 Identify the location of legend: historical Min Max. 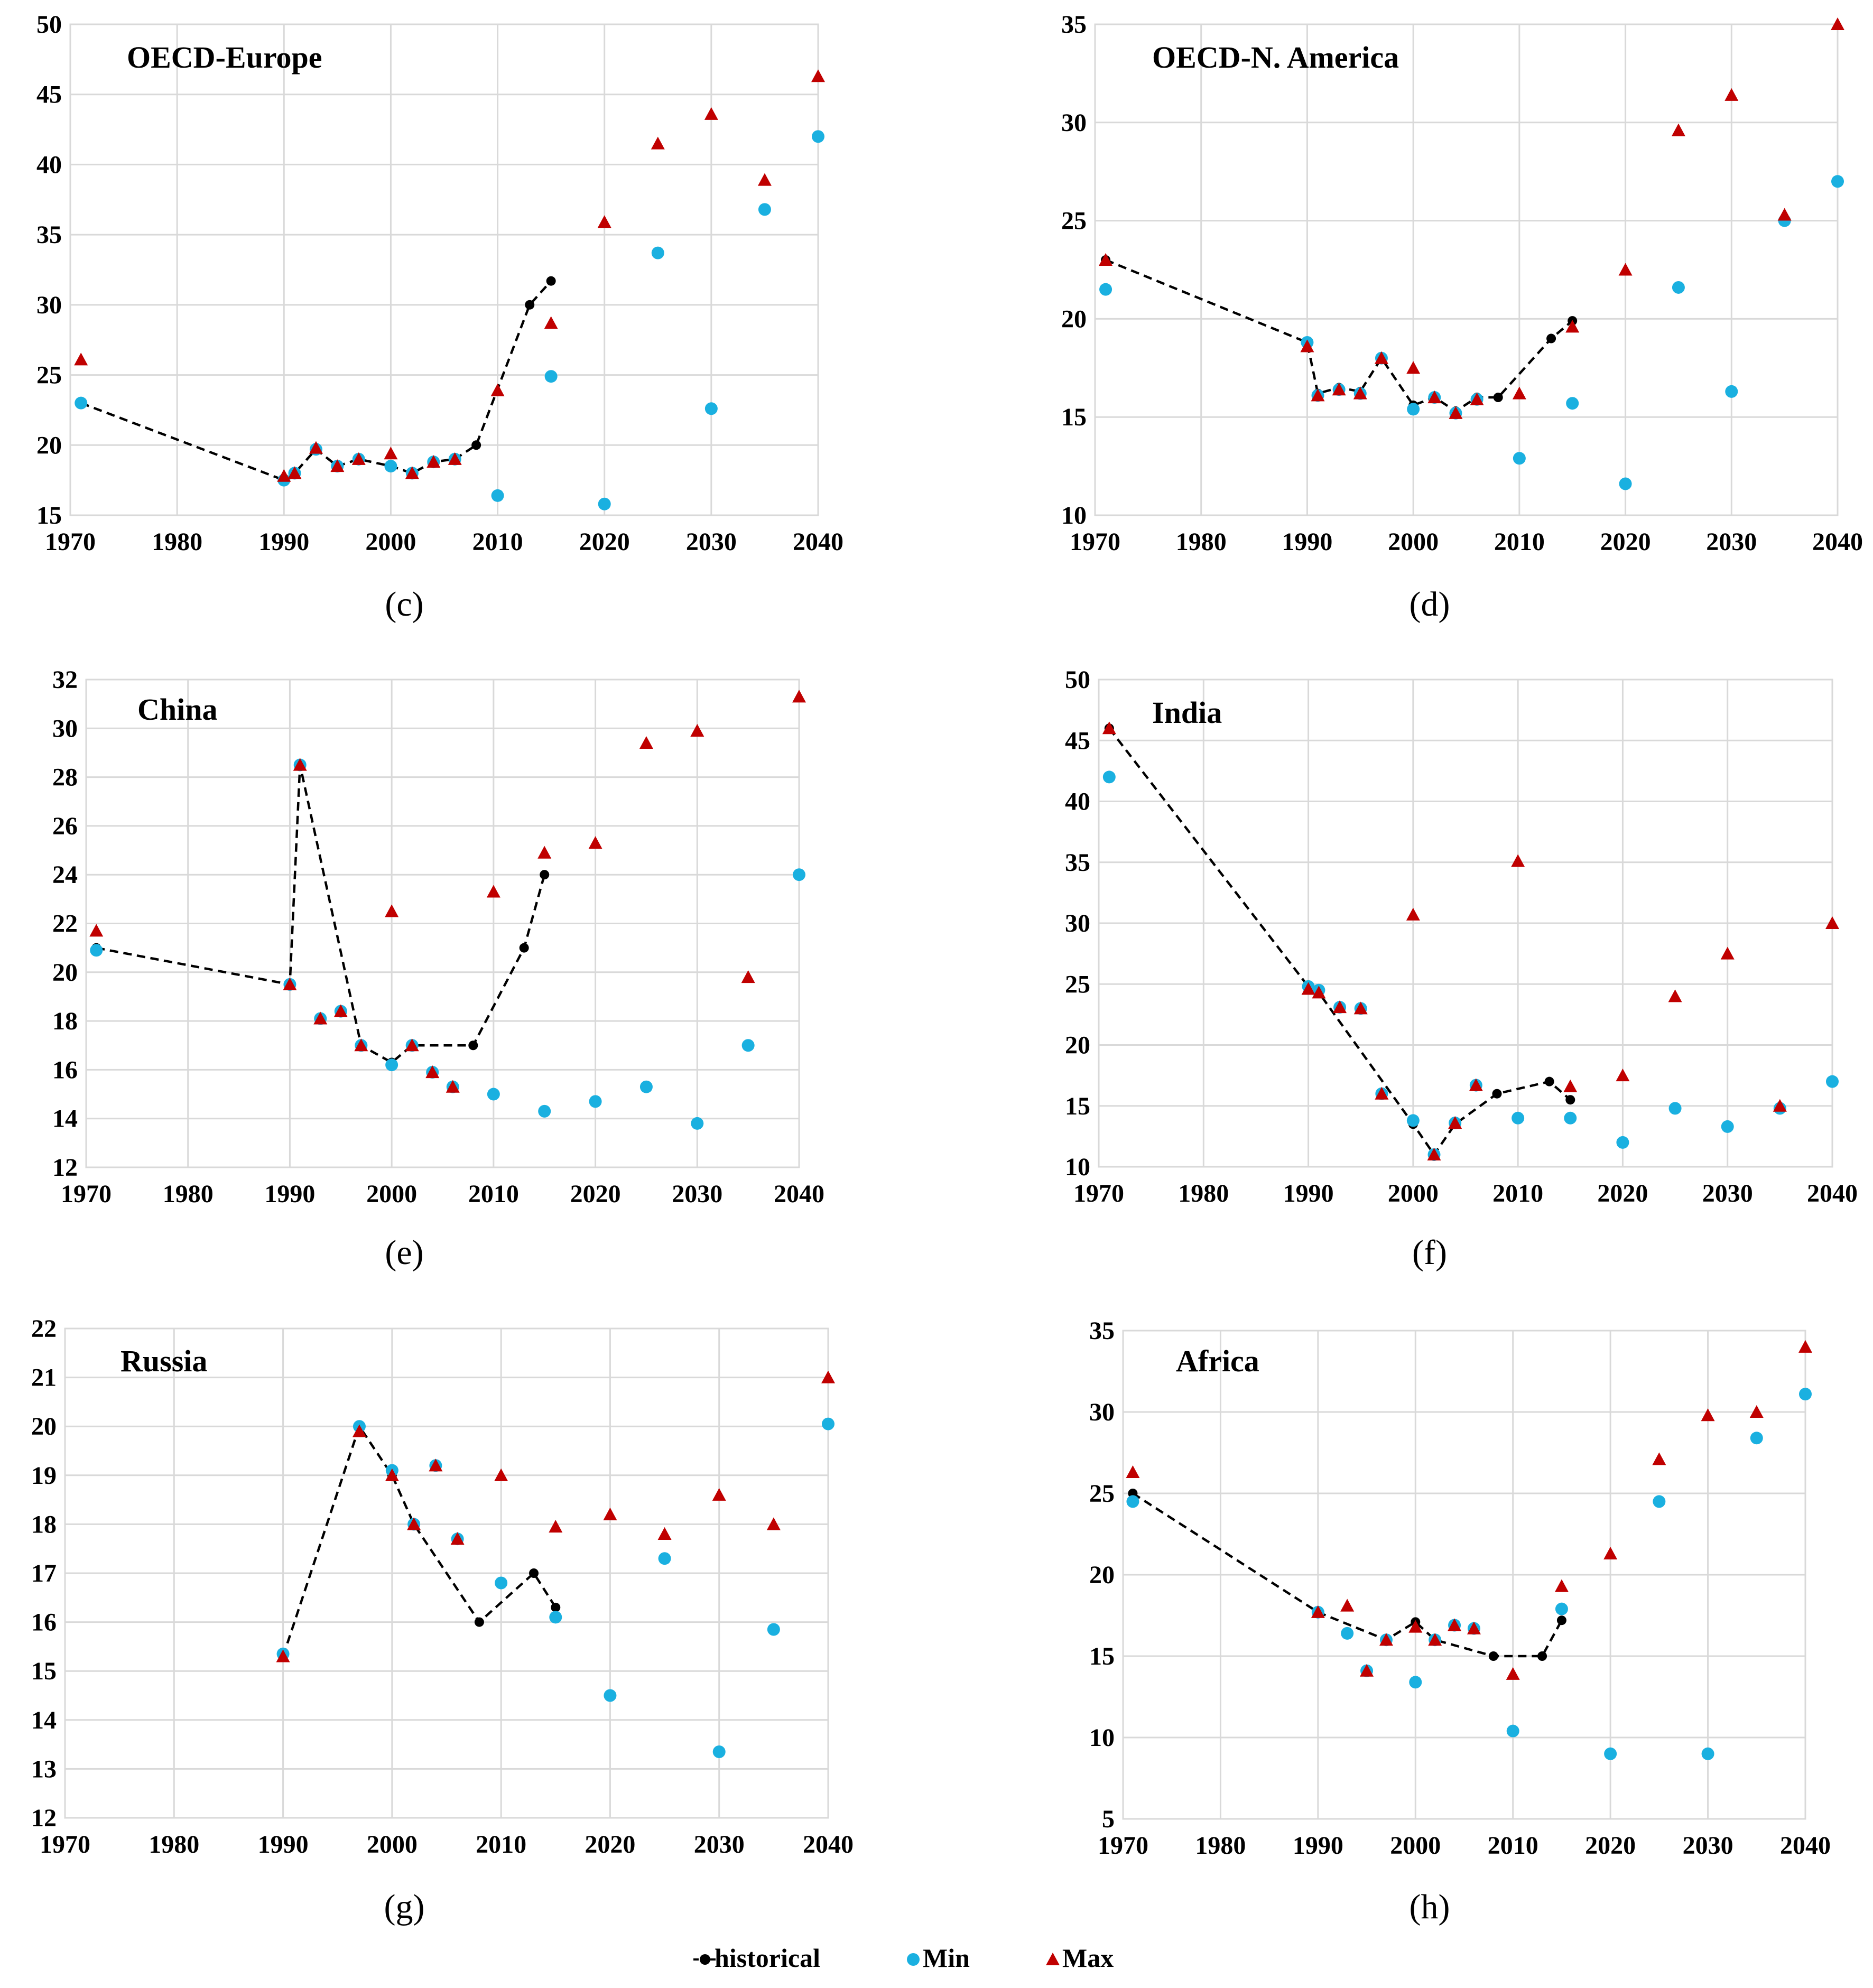
(904, 1958).